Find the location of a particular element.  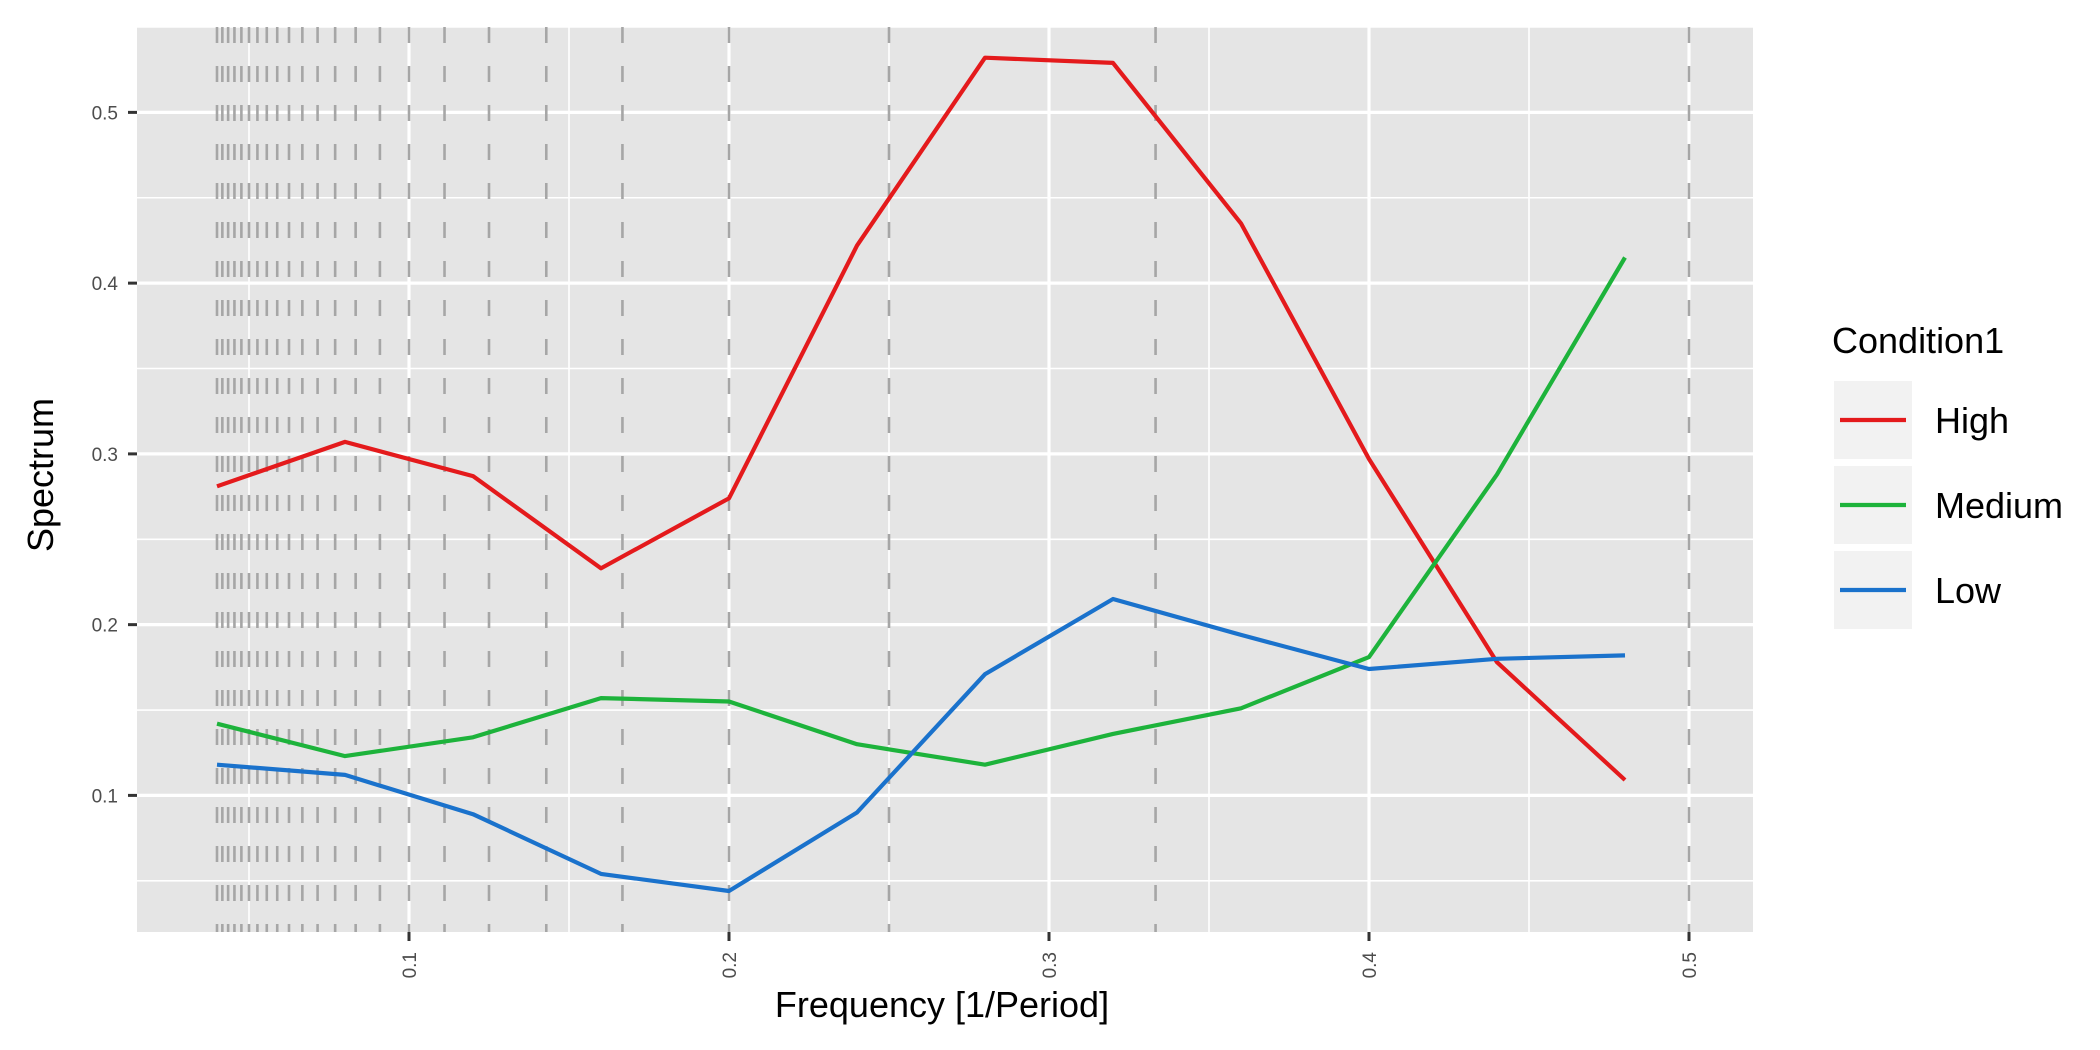

legend-items: High Medium Low is located at coordinates (1948, 505).